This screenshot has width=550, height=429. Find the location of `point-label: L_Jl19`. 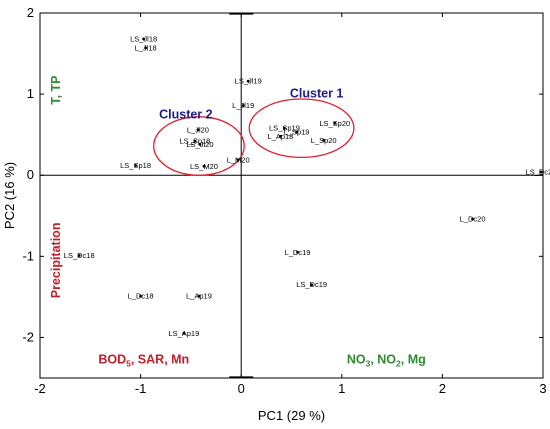

point-label: L_Jl19 is located at coordinates (243, 105).